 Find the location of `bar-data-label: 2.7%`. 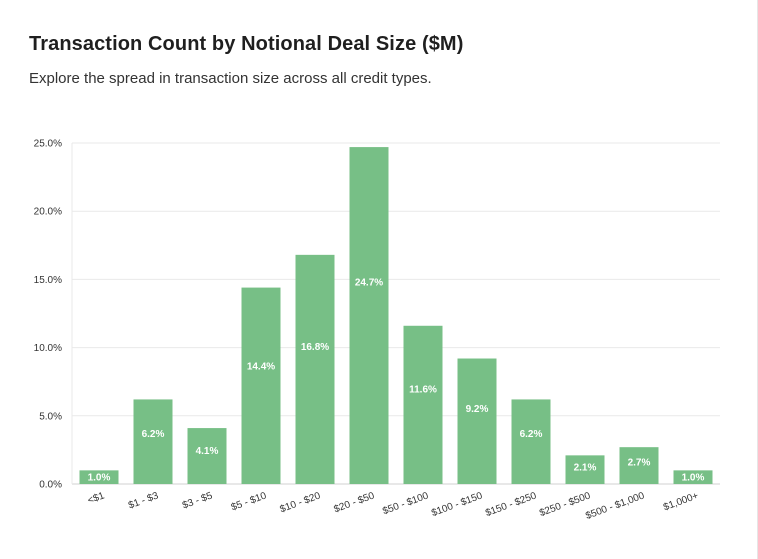

bar-data-label: 2.7% is located at coordinates (639, 462).